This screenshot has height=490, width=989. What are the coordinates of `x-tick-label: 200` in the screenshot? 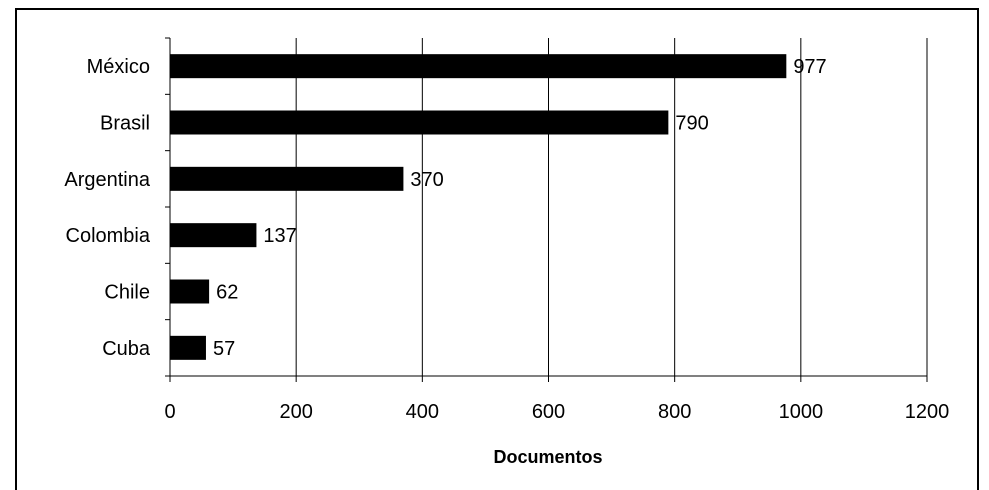 It's located at (295, 412).